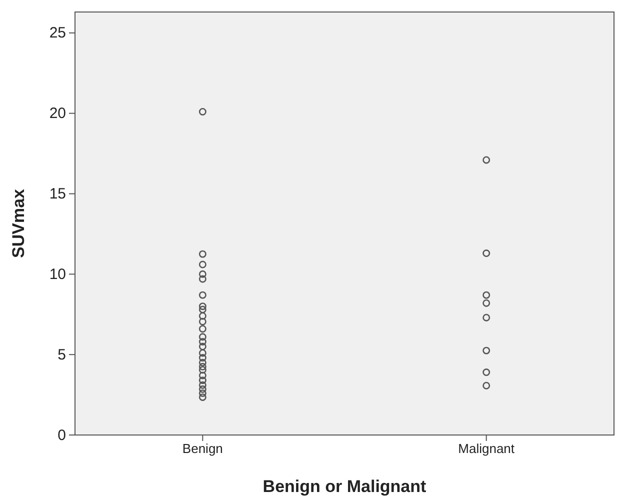  What do you see at coordinates (62, 355) in the screenshot?
I see `y-tick-label: 5` at bounding box center [62, 355].